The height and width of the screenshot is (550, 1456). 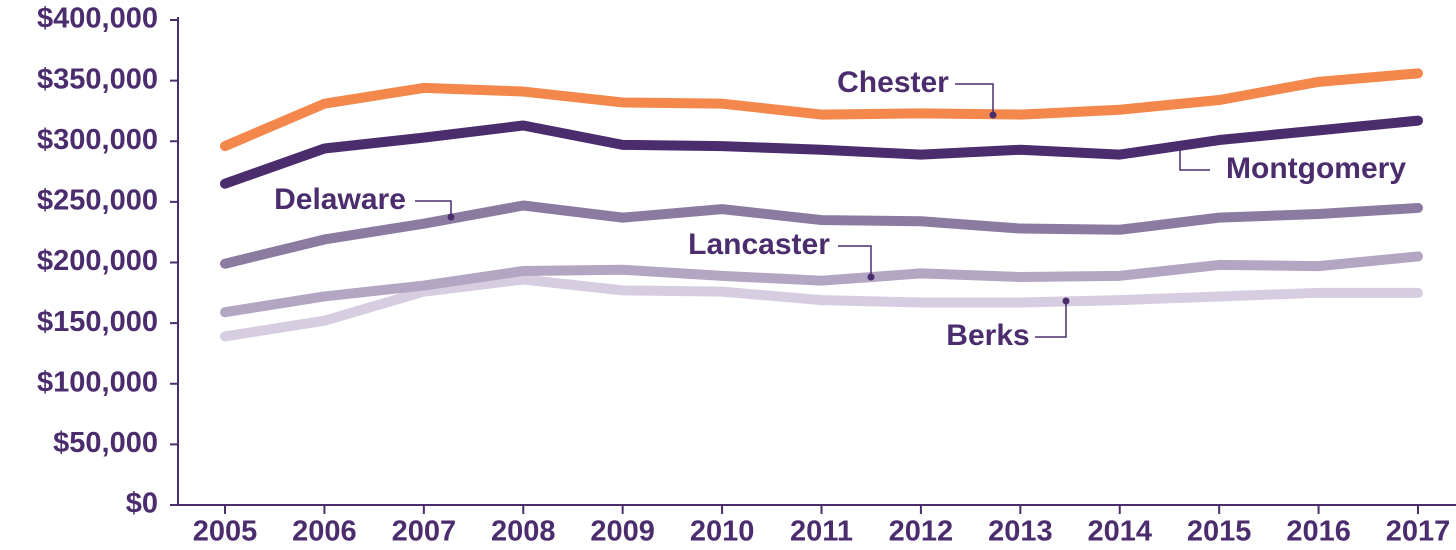 What do you see at coordinates (340, 199) in the screenshot?
I see `series-label: Delaware` at bounding box center [340, 199].